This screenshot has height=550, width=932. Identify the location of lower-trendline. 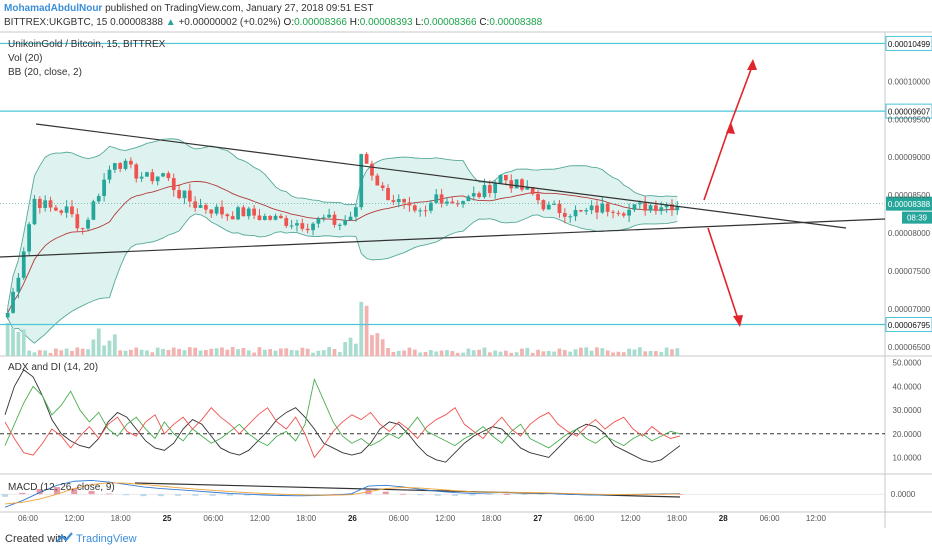
(443, 238).